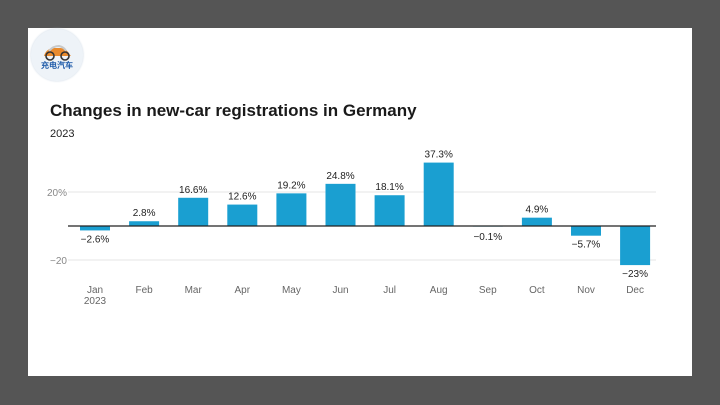 Image resolution: width=720 pixels, height=405 pixels. What do you see at coordinates (243, 290) in the screenshot?
I see `x-tick-label: Apr` at bounding box center [243, 290].